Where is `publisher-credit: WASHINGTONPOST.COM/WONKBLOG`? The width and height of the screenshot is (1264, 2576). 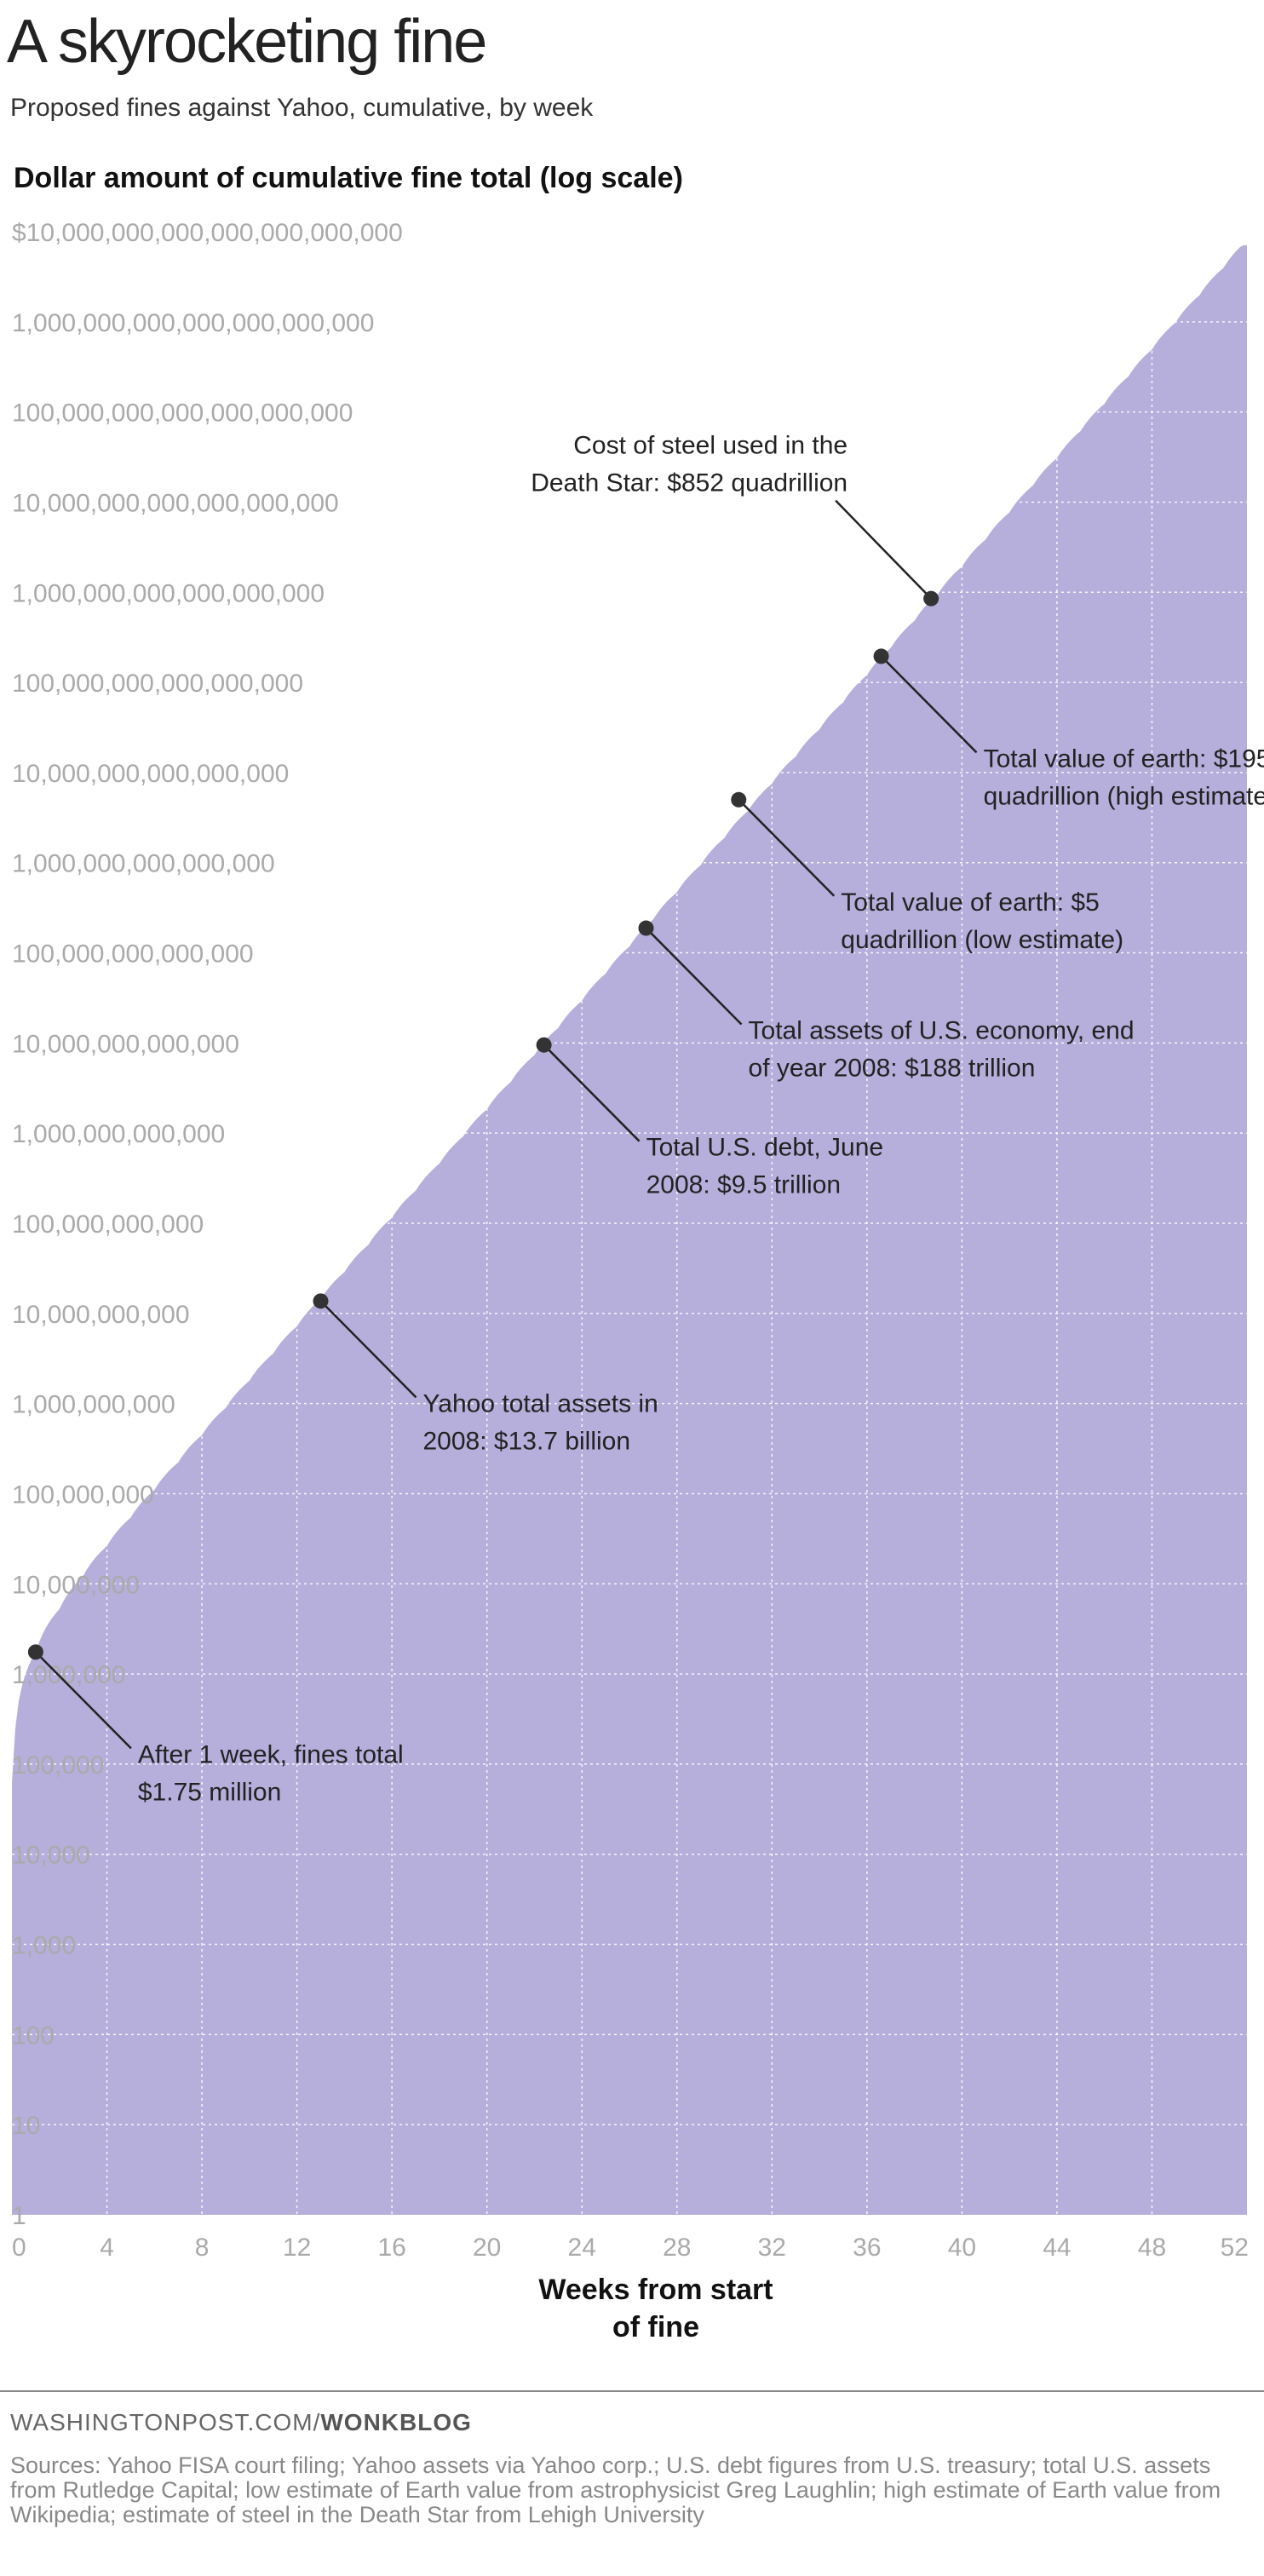
publisher-credit: WASHINGTONPOST.COM/WONKBLOG is located at coordinates (241, 2422).